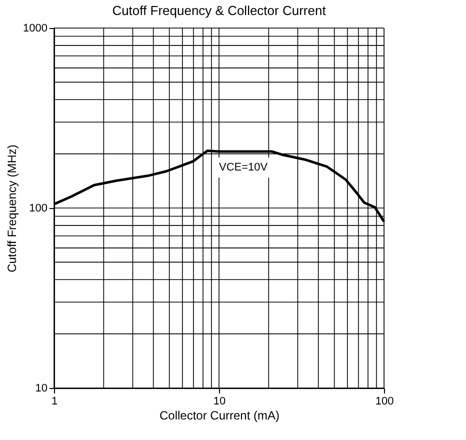  What do you see at coordinates (12, 208) in the screenshot?
I see `y-axis-title: Cutoff Frequency (MHz)` at bounding box center [12, 208].